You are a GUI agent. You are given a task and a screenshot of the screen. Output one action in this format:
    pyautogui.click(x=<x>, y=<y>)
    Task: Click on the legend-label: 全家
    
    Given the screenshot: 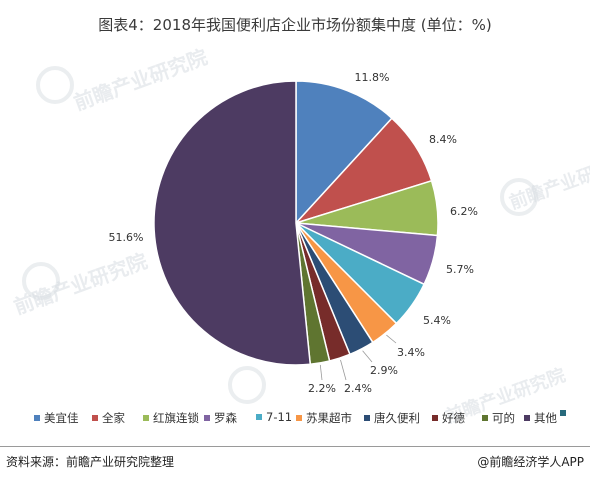 What is the action you would take?
    pyautogui.click(x=113, y=418)
    